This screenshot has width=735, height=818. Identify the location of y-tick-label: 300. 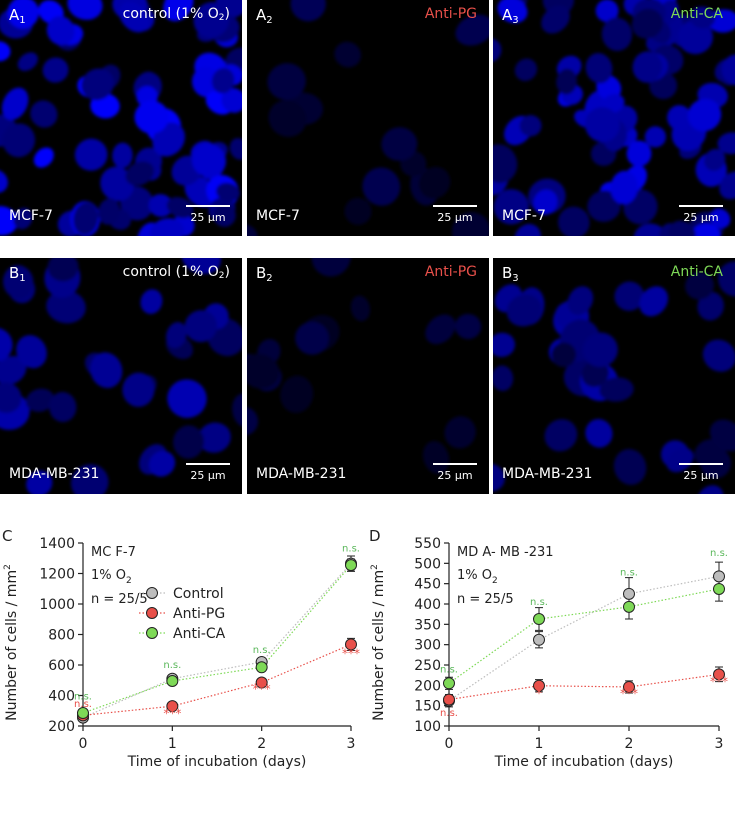
(427, 646).